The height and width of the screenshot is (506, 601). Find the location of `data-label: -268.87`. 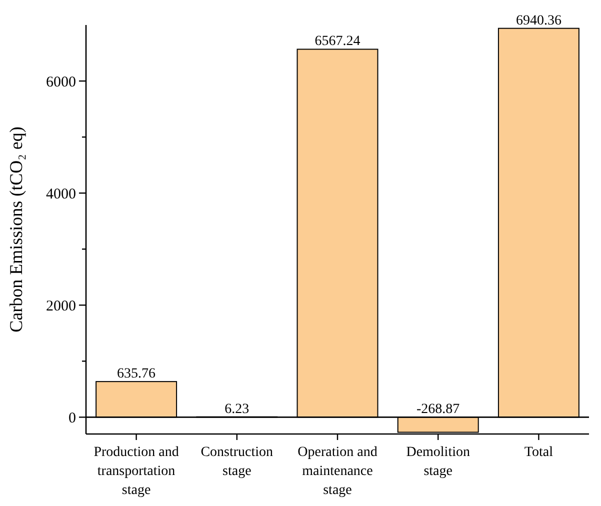

data-label: -268.87 is located at coordinates (438, 410).